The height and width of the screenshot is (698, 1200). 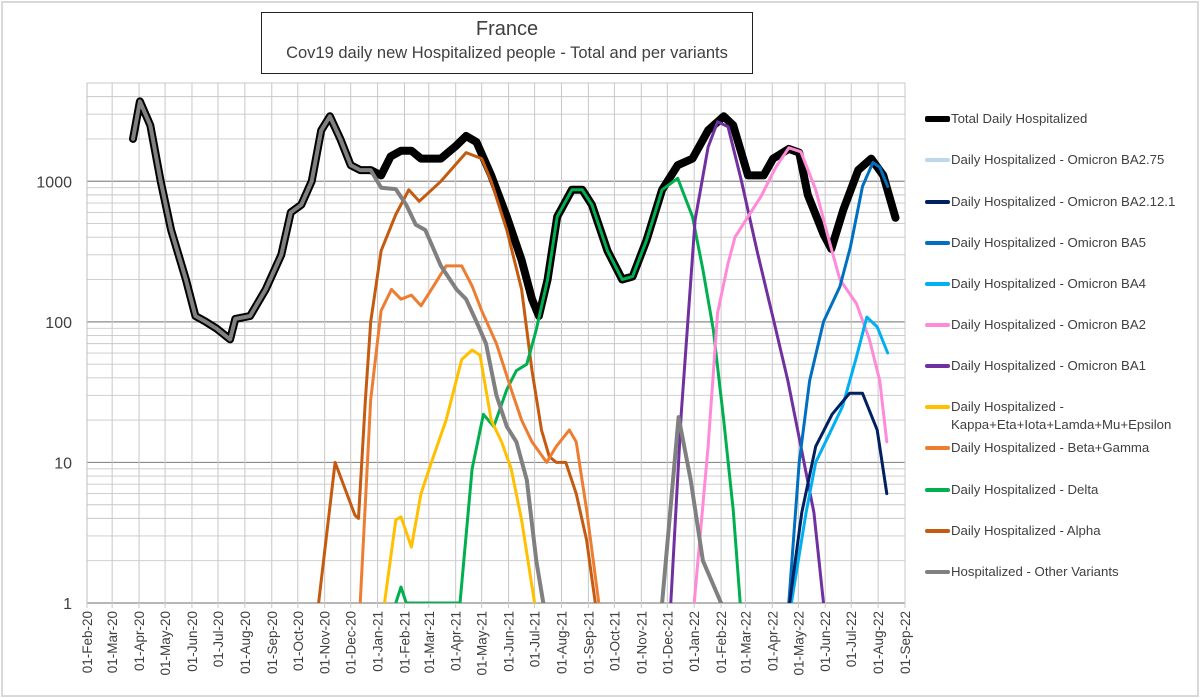 I want to click on legend-label: Daily Hospitalized - Beta+Gamma, so click(x=1050, y=447).